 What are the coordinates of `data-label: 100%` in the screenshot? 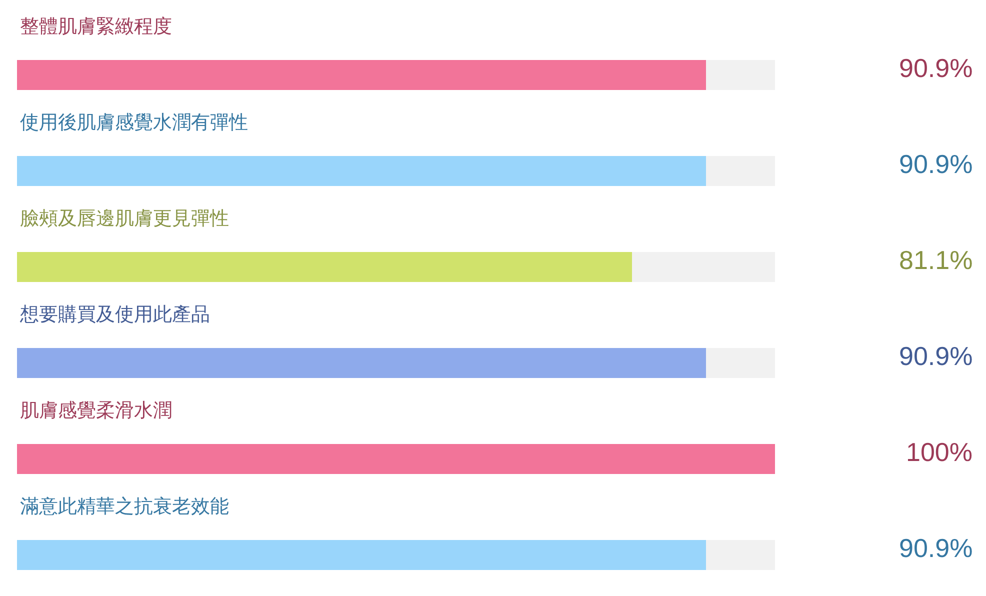 It's located at (939, 452).